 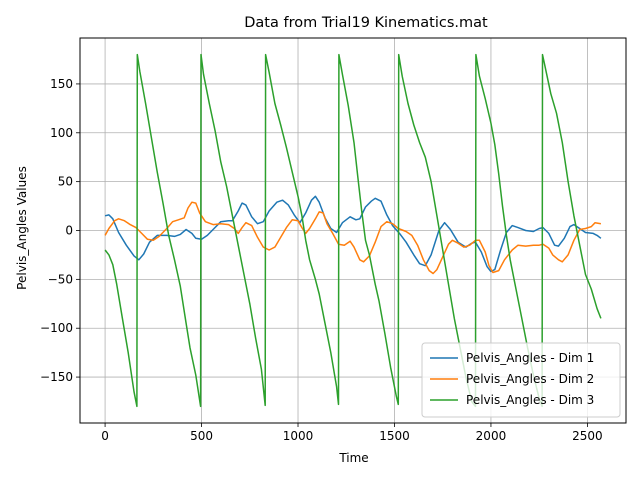 I want to click on y-axis-label: Pelvis_Angles Values, so click(x=22, y=228).